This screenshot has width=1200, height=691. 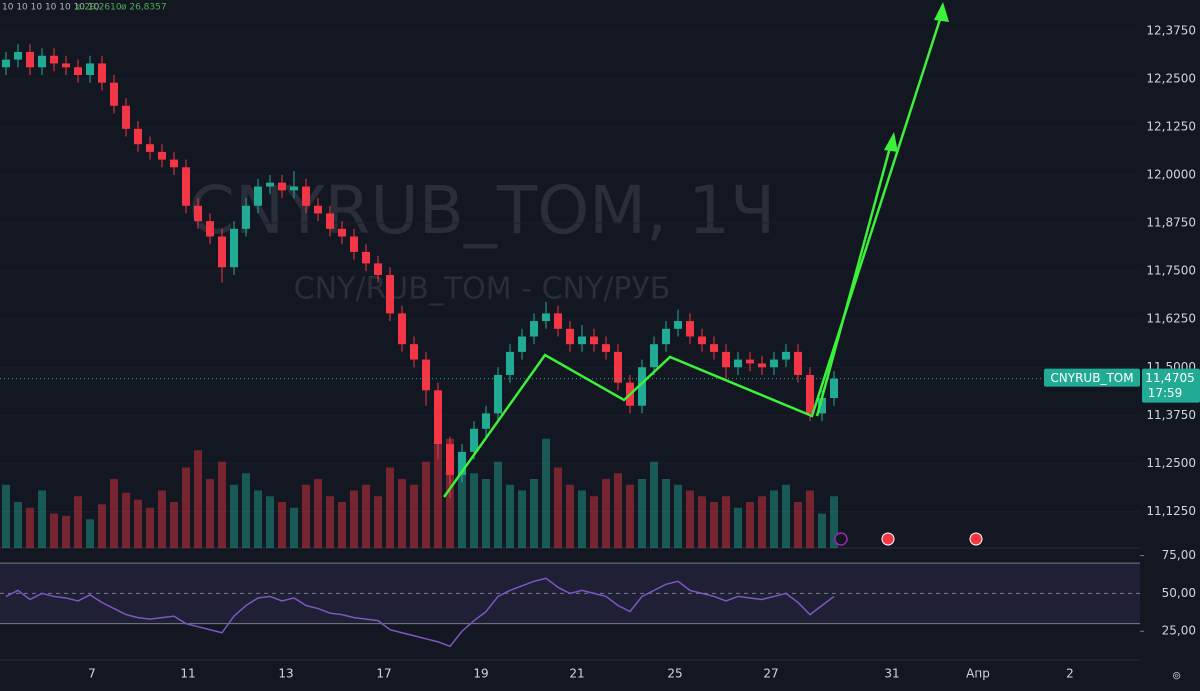 I want to click on price-tag-bg, so click(x=1171, y=385).